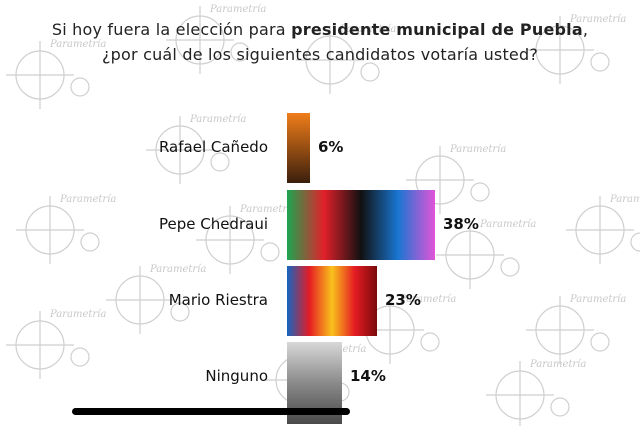  What do you see at coordinates (236, 376) in the screenshot?
I see `category-label-3: Ninguno` at bounding box center [236, 376].